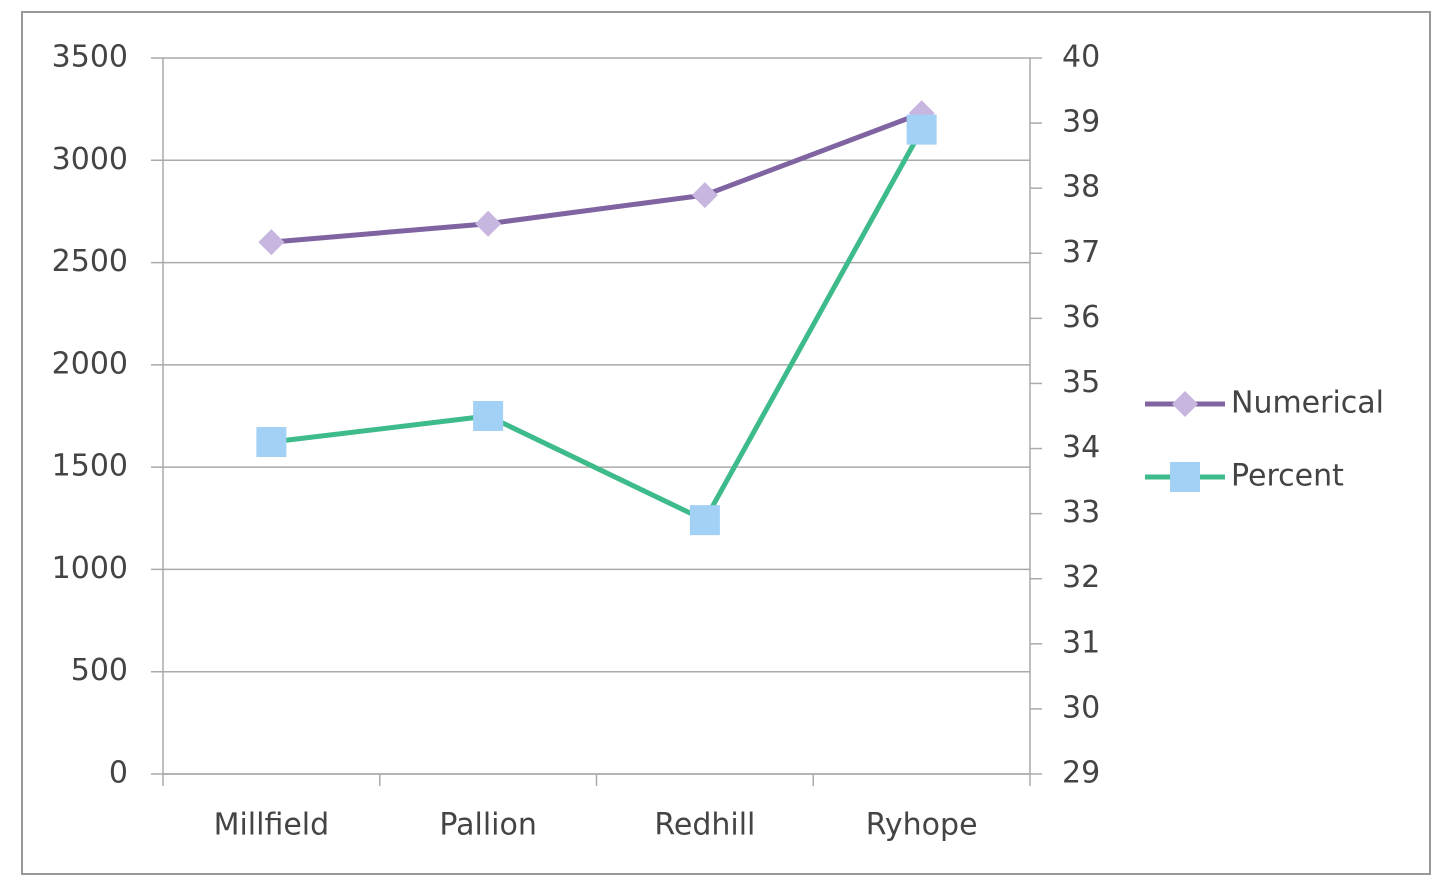 The image size is (1450, 883). What do you see at coordinates (90, 568) in the screenshot?
I see `y-tick-label: 1000` at bounding box center [90, 568].